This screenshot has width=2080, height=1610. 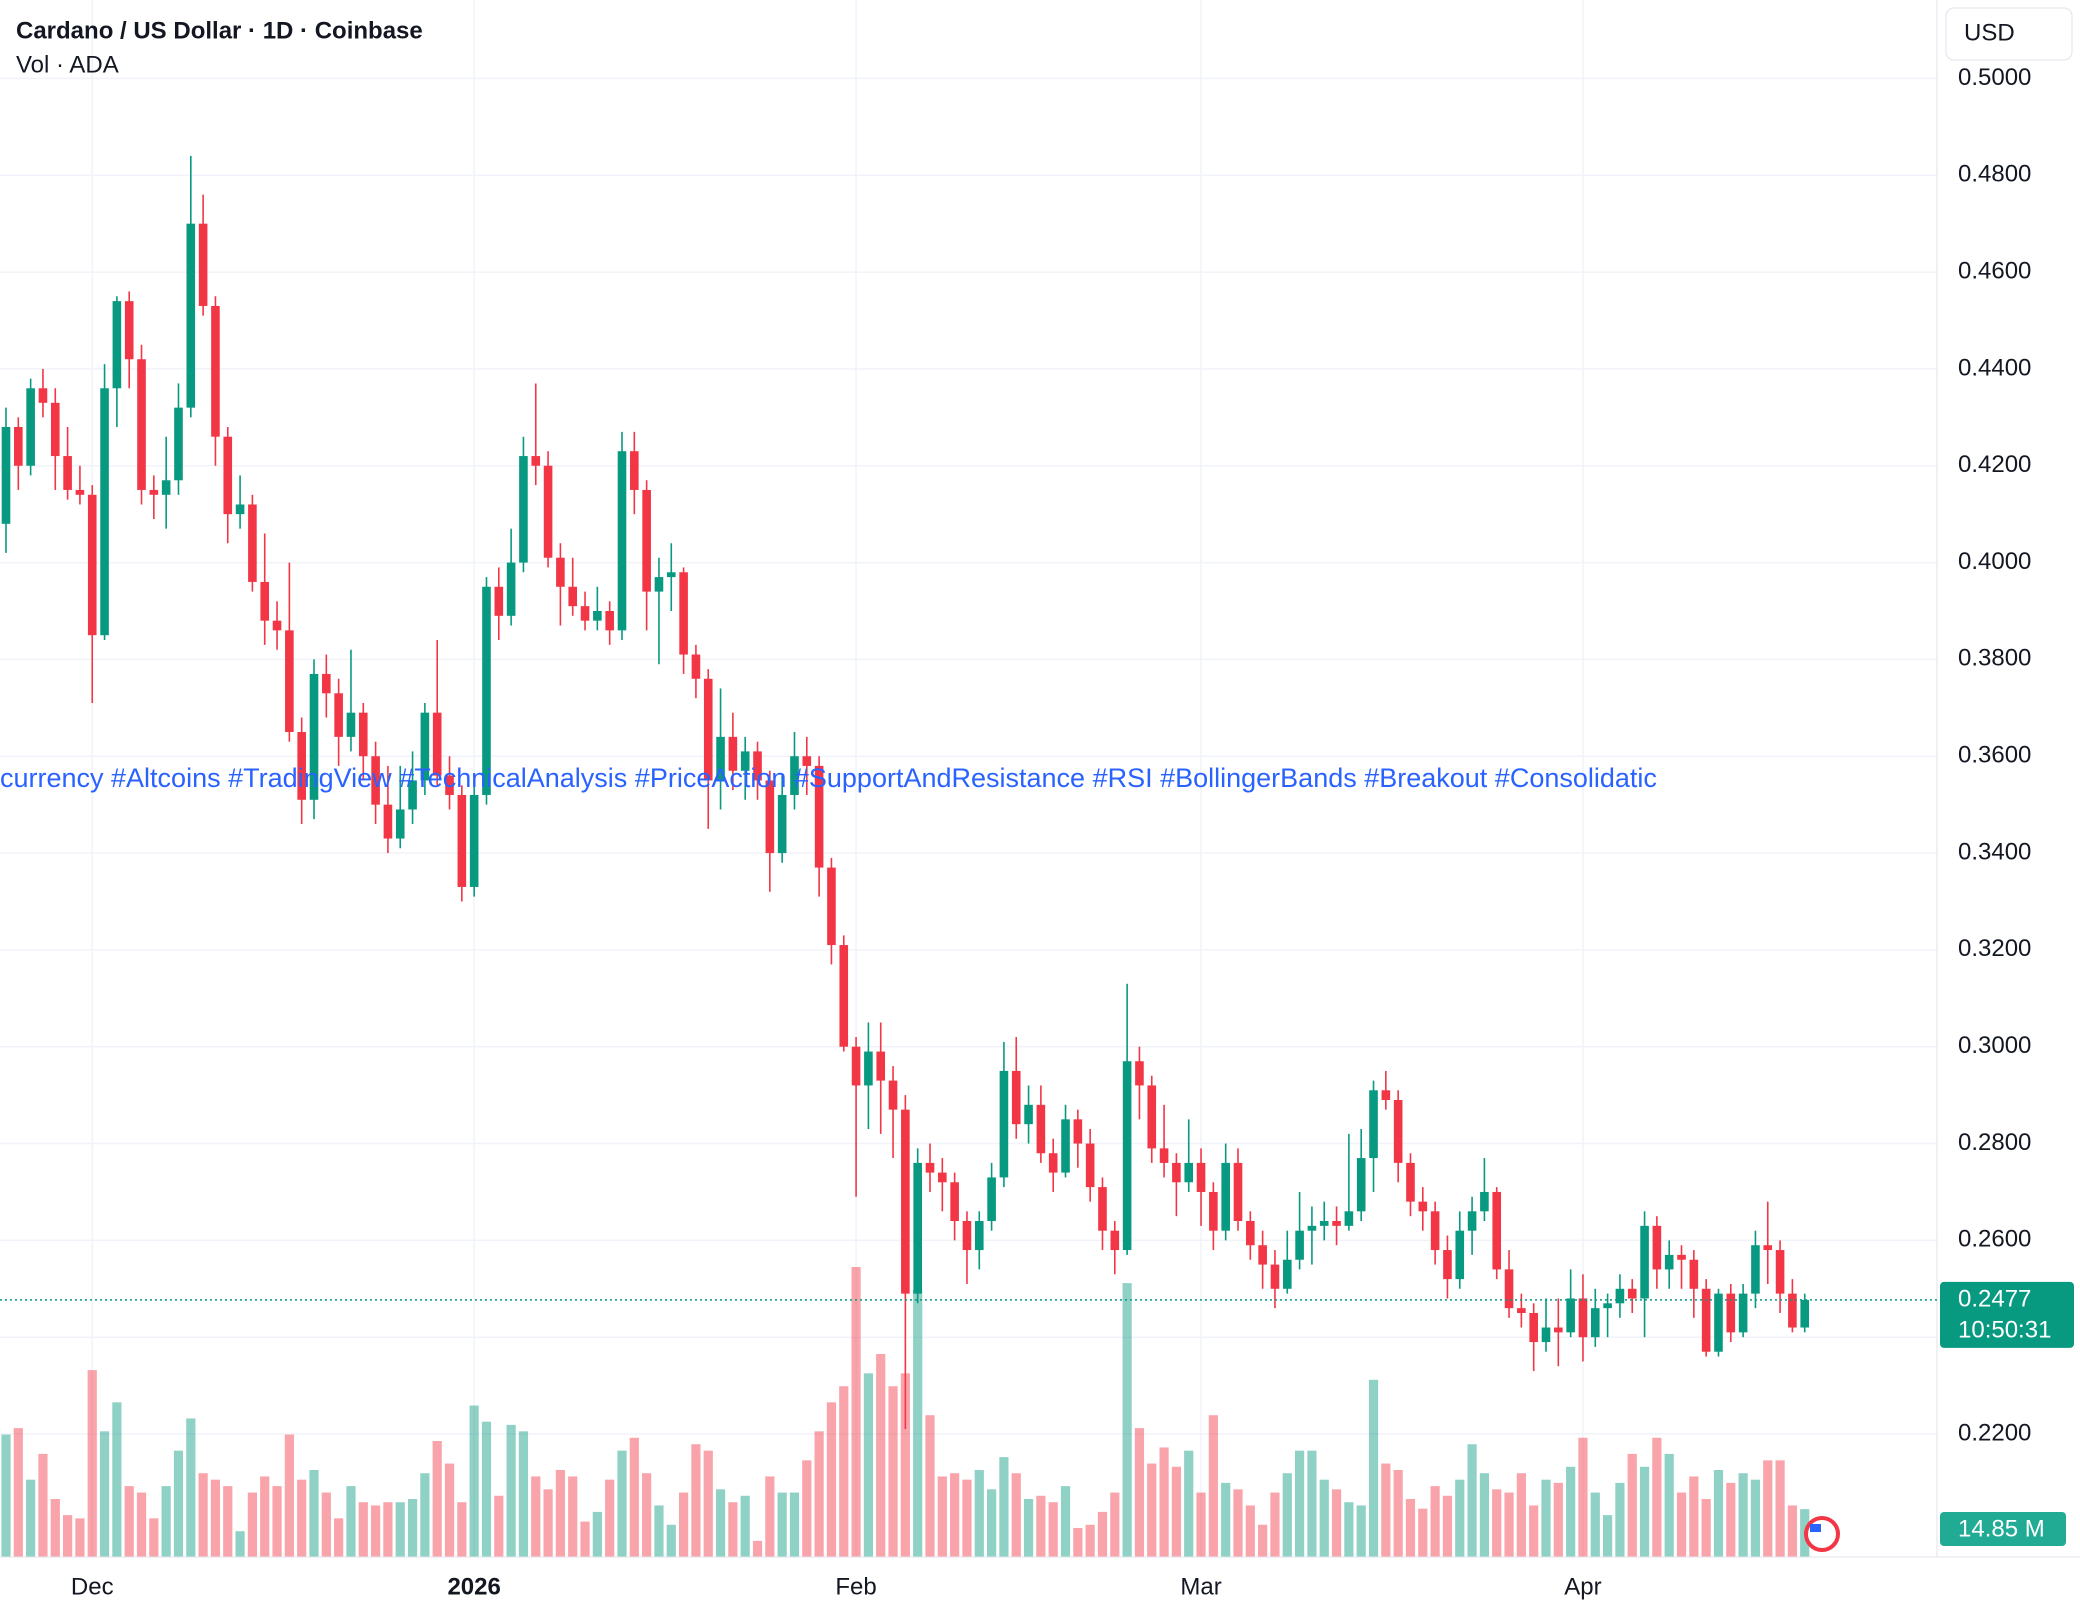 I want to click on currency-button, so click(x=2009, y=34).